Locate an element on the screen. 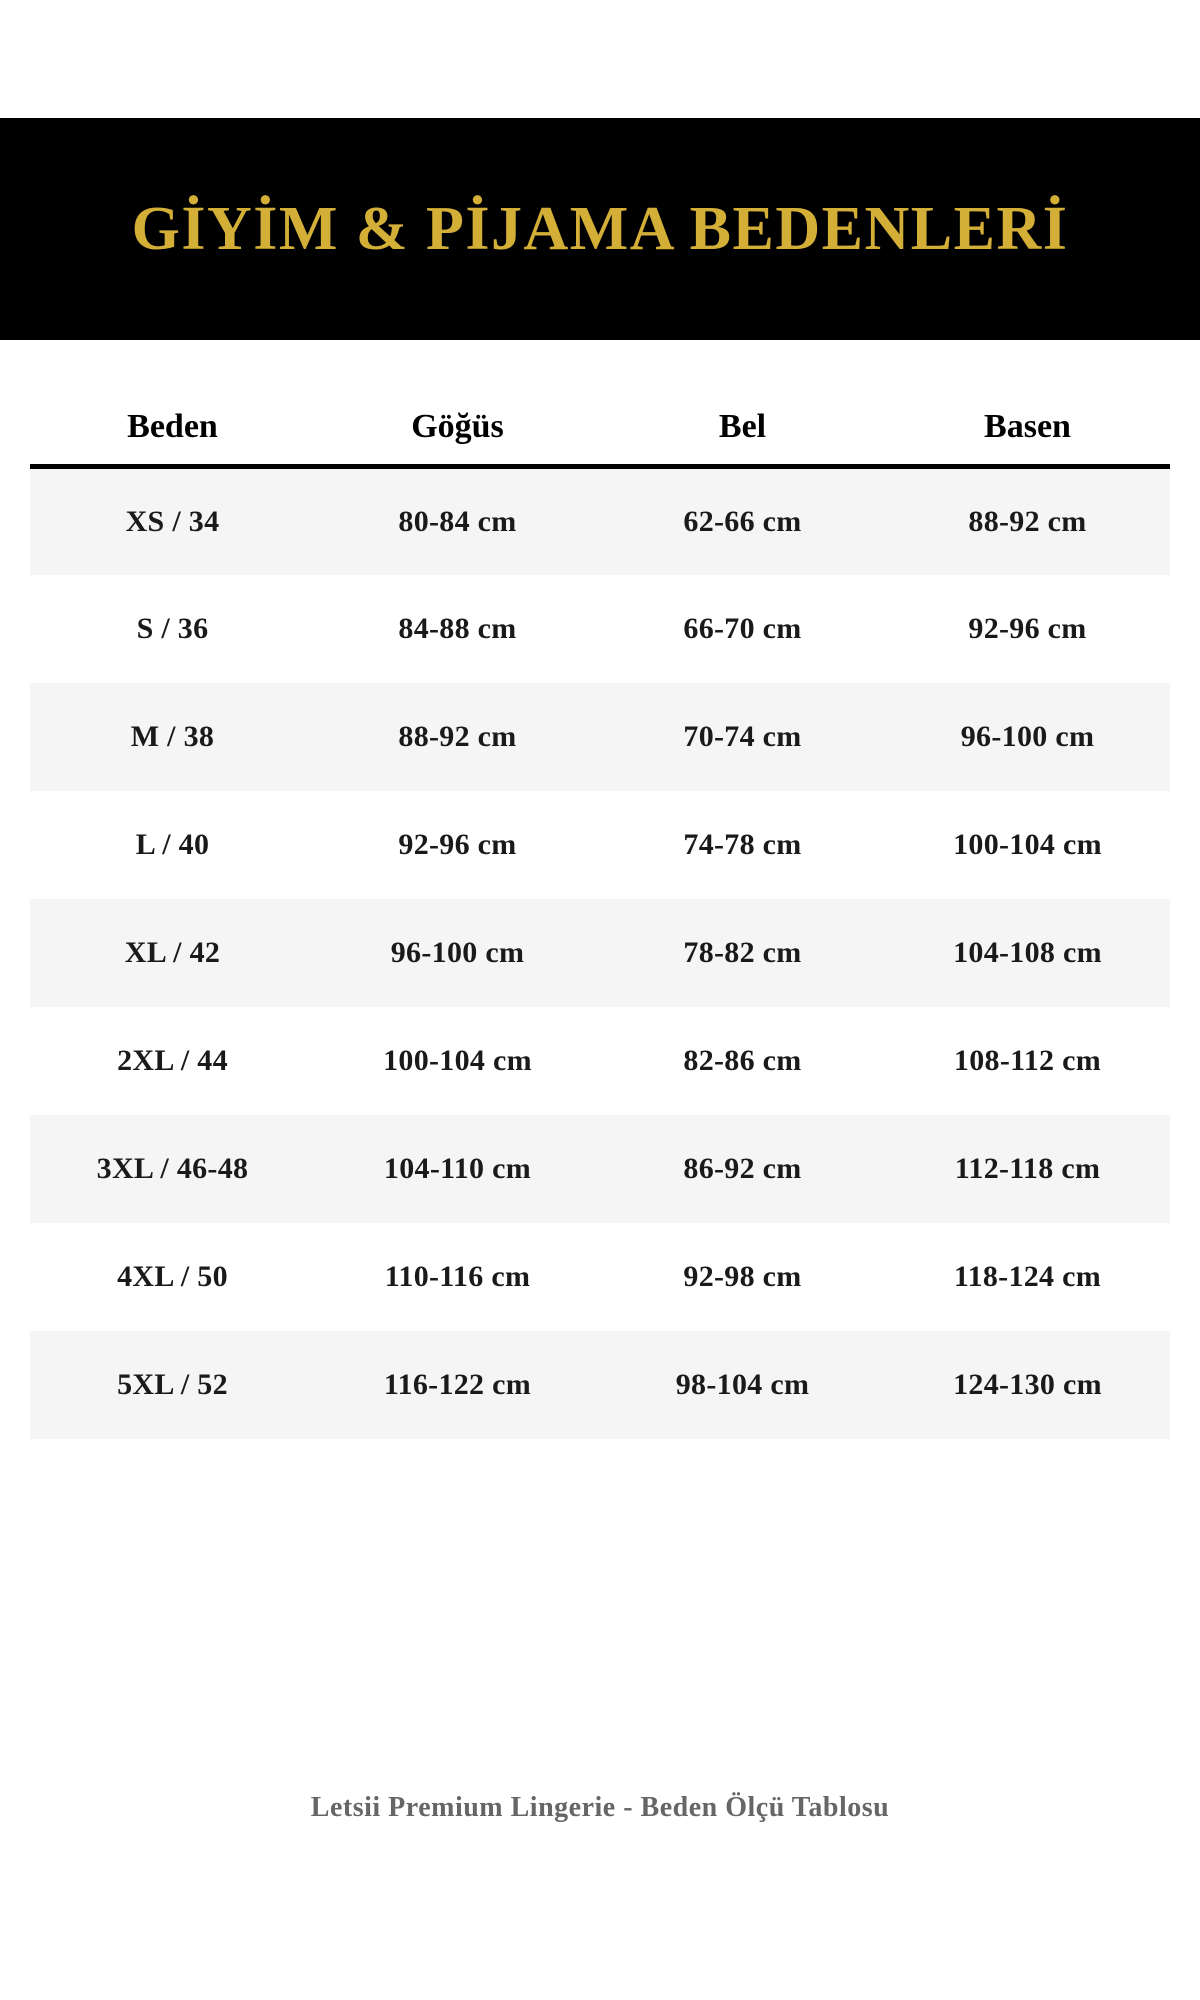  cell-gogus: 96-100 cm is located at coordinates (457, 952).